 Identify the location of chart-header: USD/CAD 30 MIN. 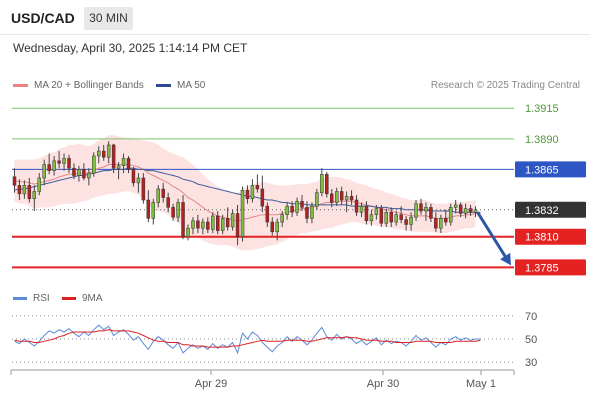
(295, 17).